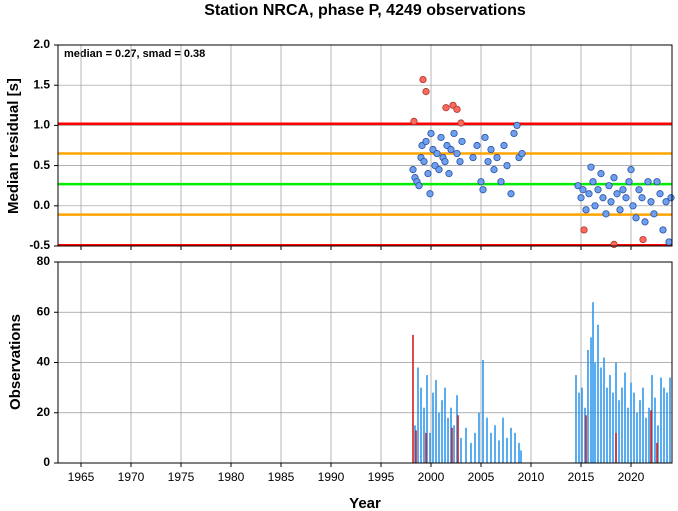  Describe the element at coordinates (39, 245) in the screenshot. I see `y-tick-label: -0.5` at that location.